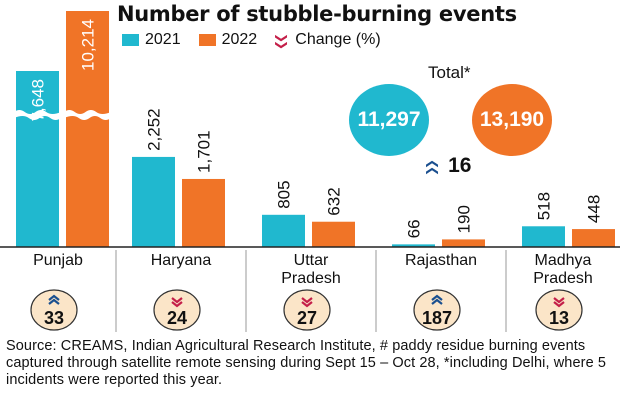 The image size is (620, 413). What do you see at coordinates (433, 166) in the screenshot?
I see `chevron-up-icon: ❮❮` at bounding box center [433, 166].